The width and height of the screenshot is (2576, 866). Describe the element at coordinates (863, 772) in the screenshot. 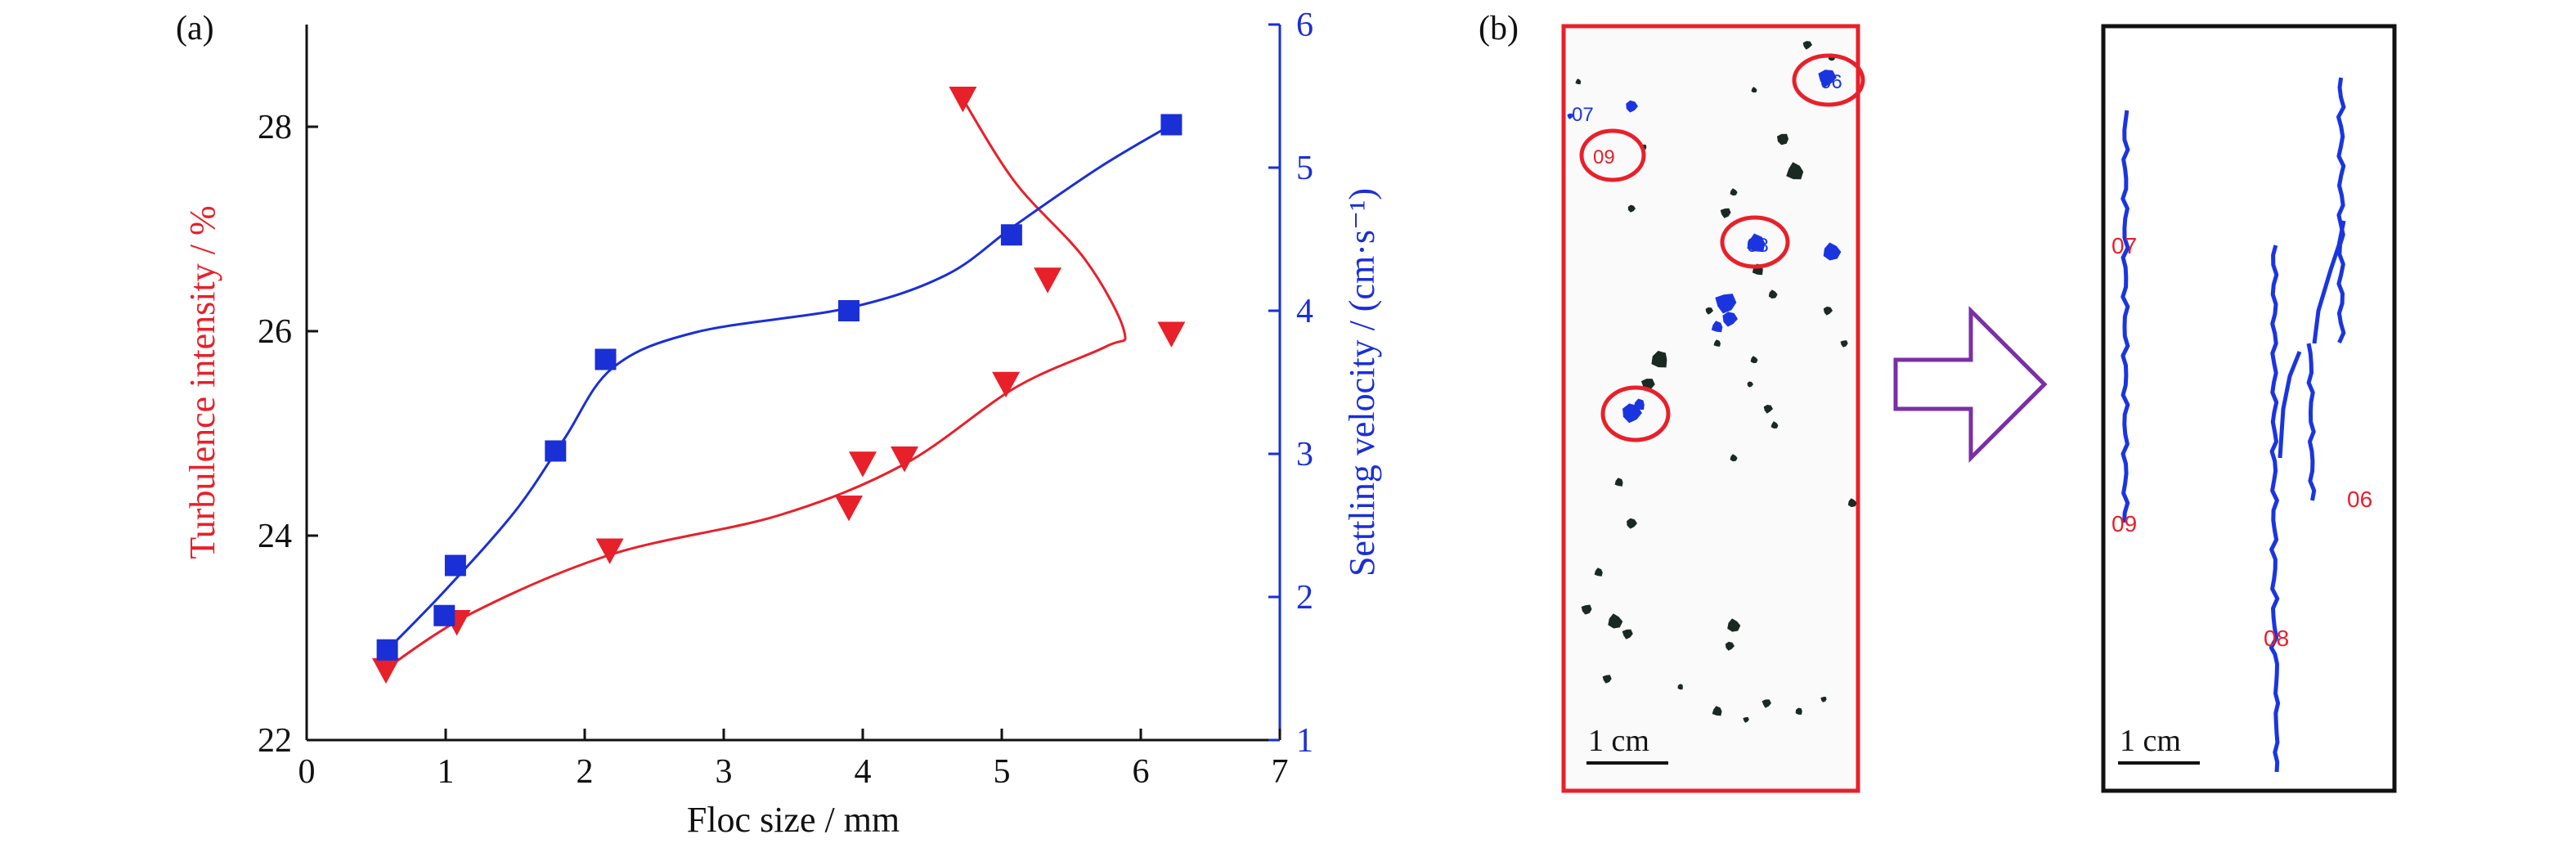

I see `x-tick-label: 4` at that location.